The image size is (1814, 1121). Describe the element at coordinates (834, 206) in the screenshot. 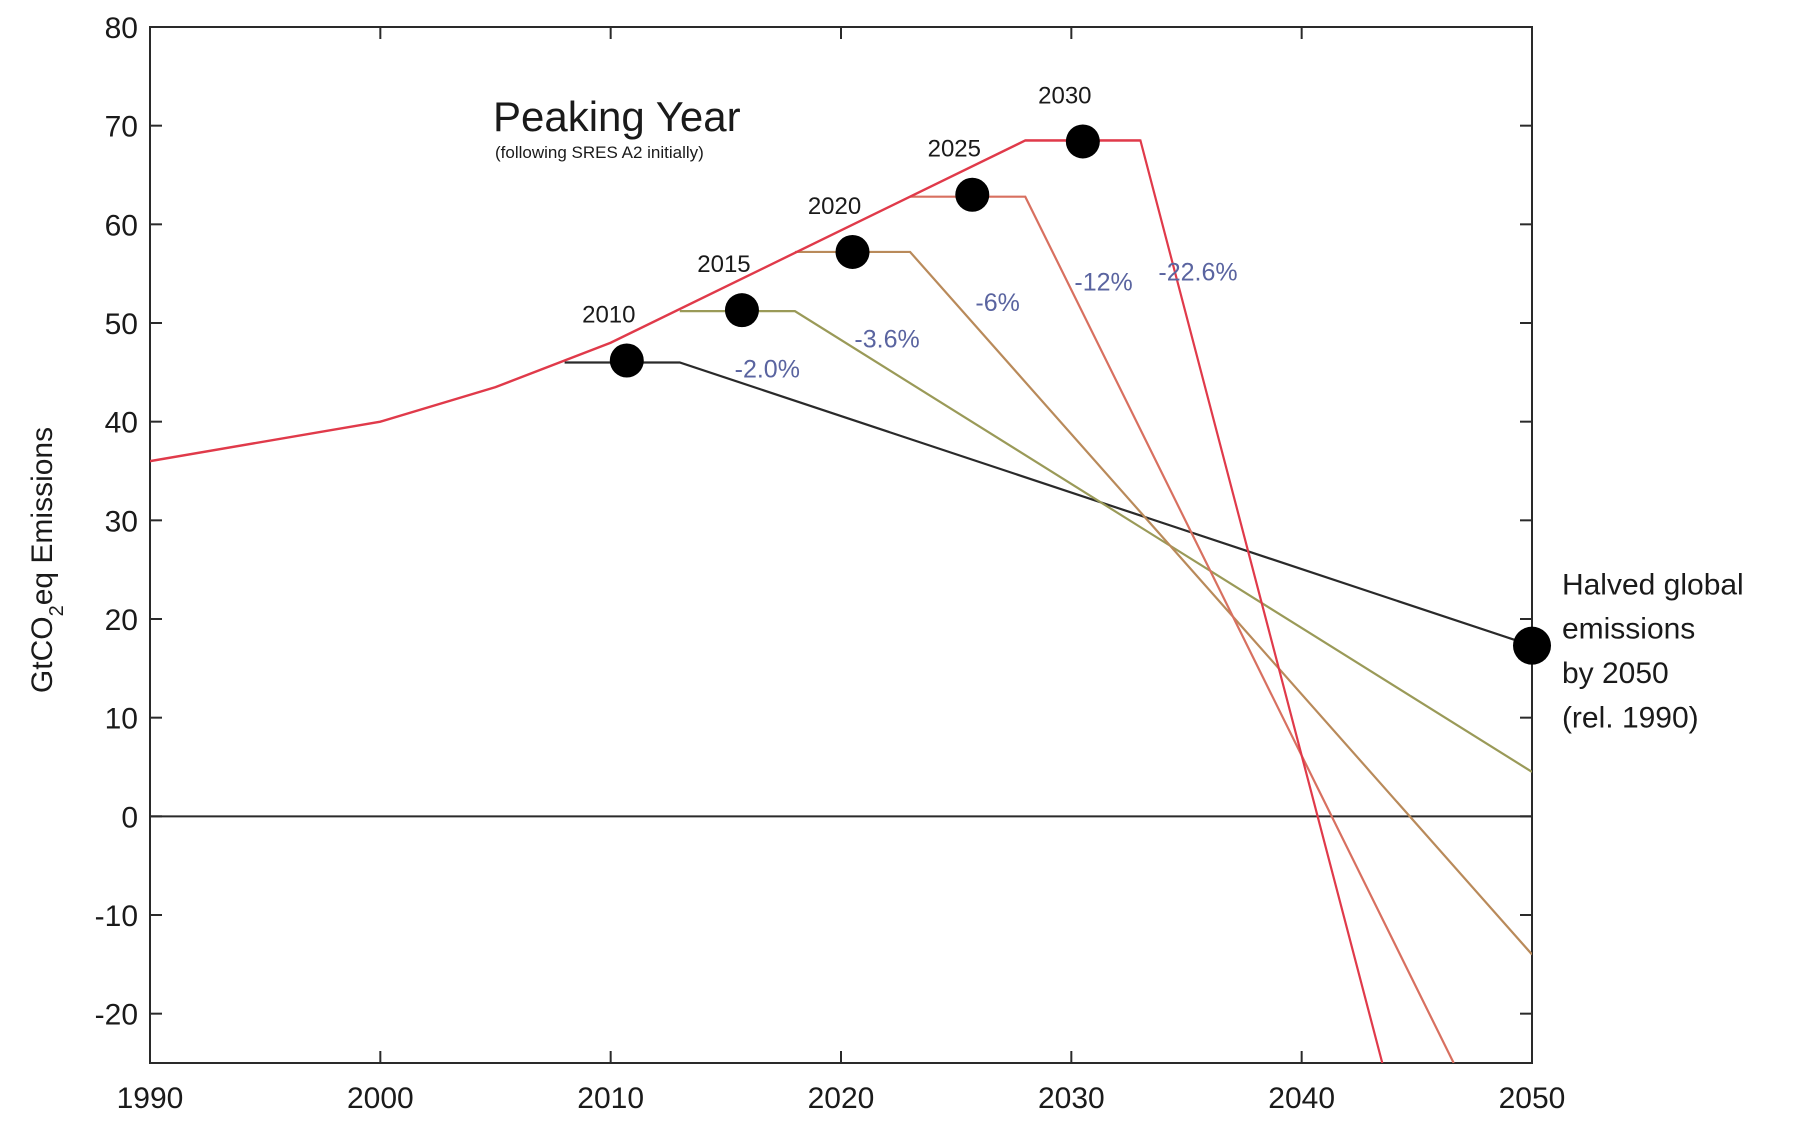

I see `peak-label-2020: 2020` at that location.